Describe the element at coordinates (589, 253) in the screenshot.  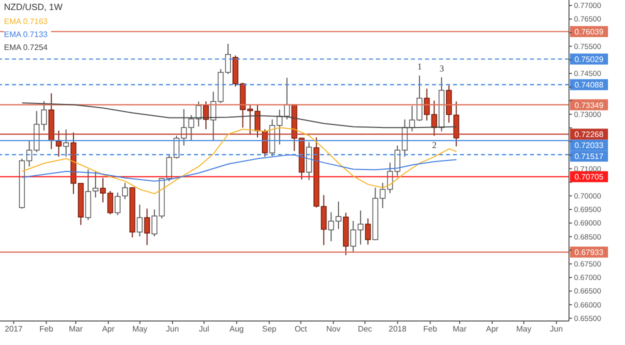
I see `ref-line-label: 0.67933` at that location.